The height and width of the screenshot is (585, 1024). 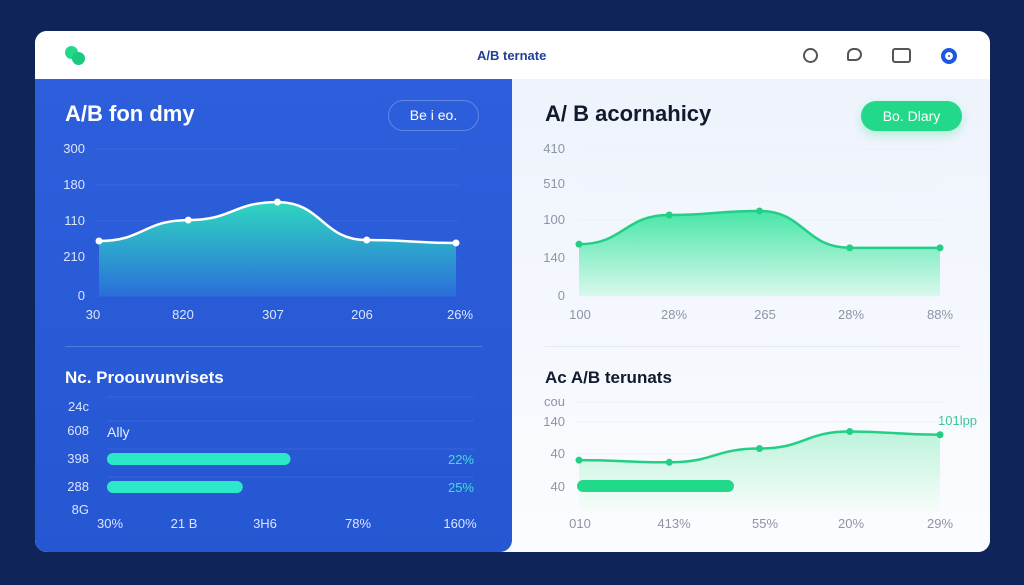 I want to click on header: A/B ternate, so click(x=512, y=55).